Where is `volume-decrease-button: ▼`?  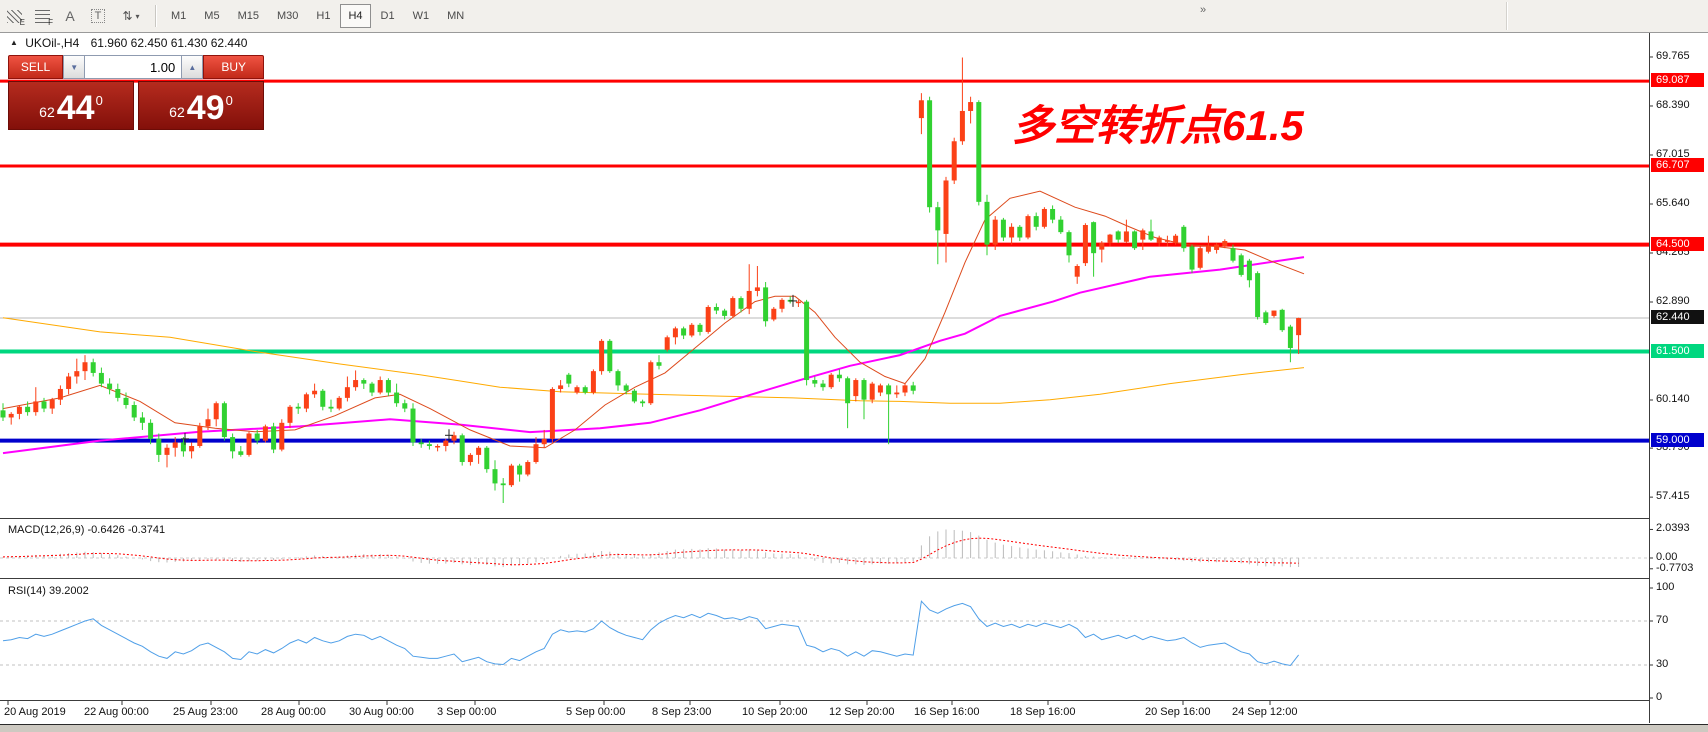 volume-decrease-button: ▼ is located at coordinates (74, 67).